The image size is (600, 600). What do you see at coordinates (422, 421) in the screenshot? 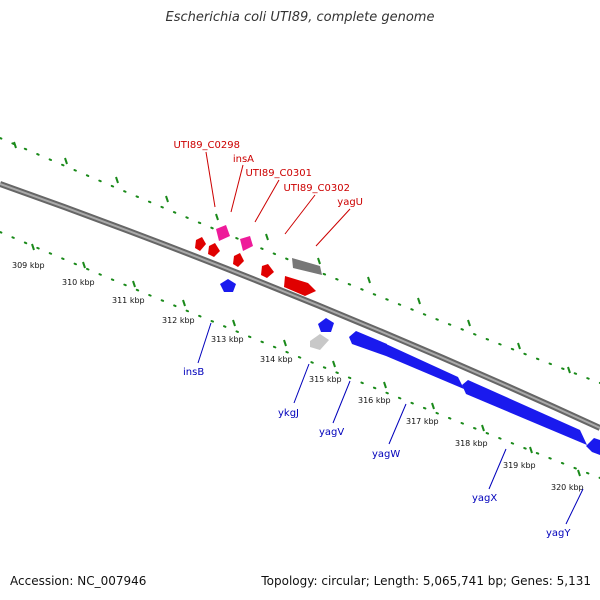
I see `tick-label: 317 kbp` at bounding box center [422, 421].